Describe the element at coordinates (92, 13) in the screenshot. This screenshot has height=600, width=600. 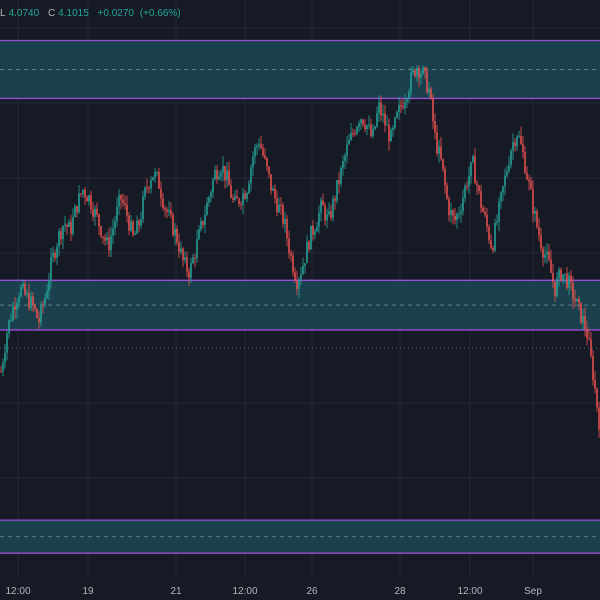
I see `ohlc-readout: L 4.0740 C 4.1015 +0.0270 (+0.66%)` at that location.